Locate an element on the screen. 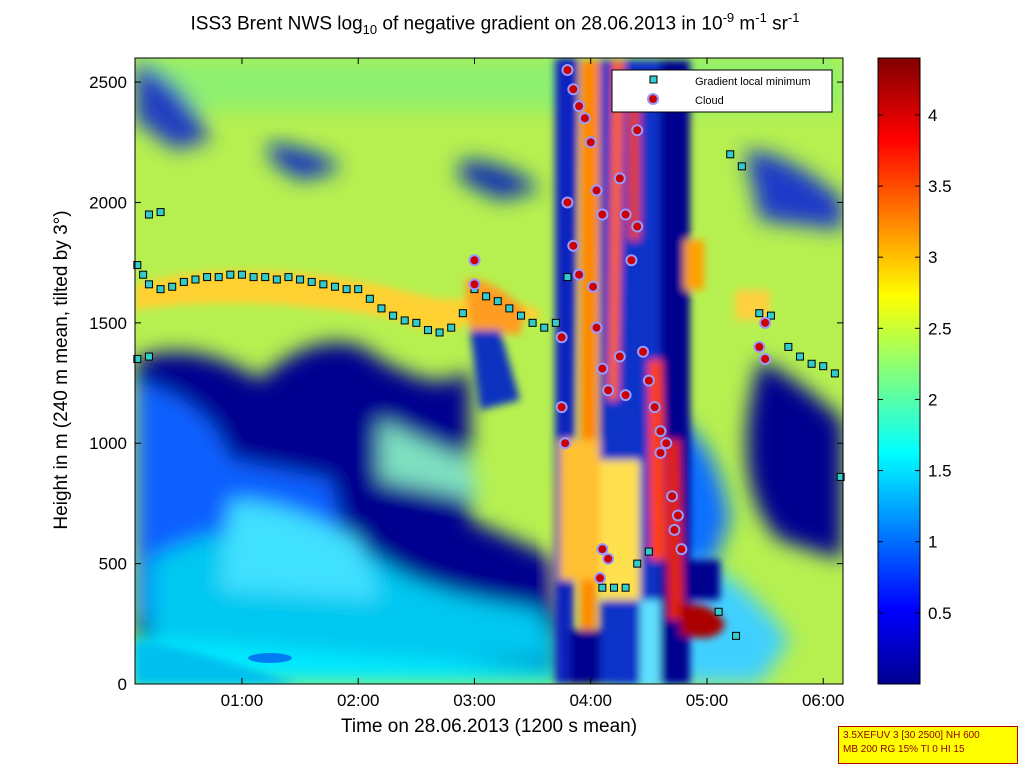 Image resolution: width=1023 pixels, height=767 pixels. legend-label-gradient: Gradient local minimum is located at coordinates (753, 82).